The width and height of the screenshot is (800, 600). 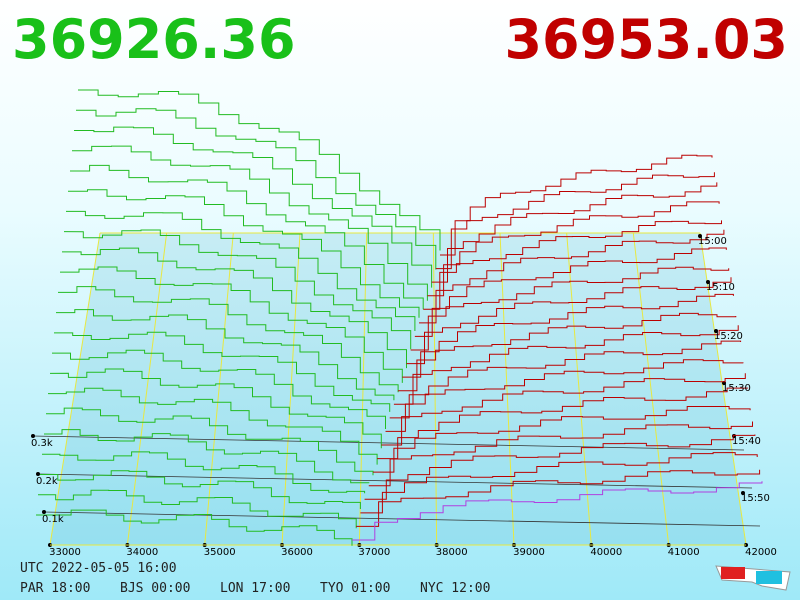 What do you see at coordinates (755, 498) in the screenshot?
I see `time-label: 15:50` at bounding box center [755, 498].